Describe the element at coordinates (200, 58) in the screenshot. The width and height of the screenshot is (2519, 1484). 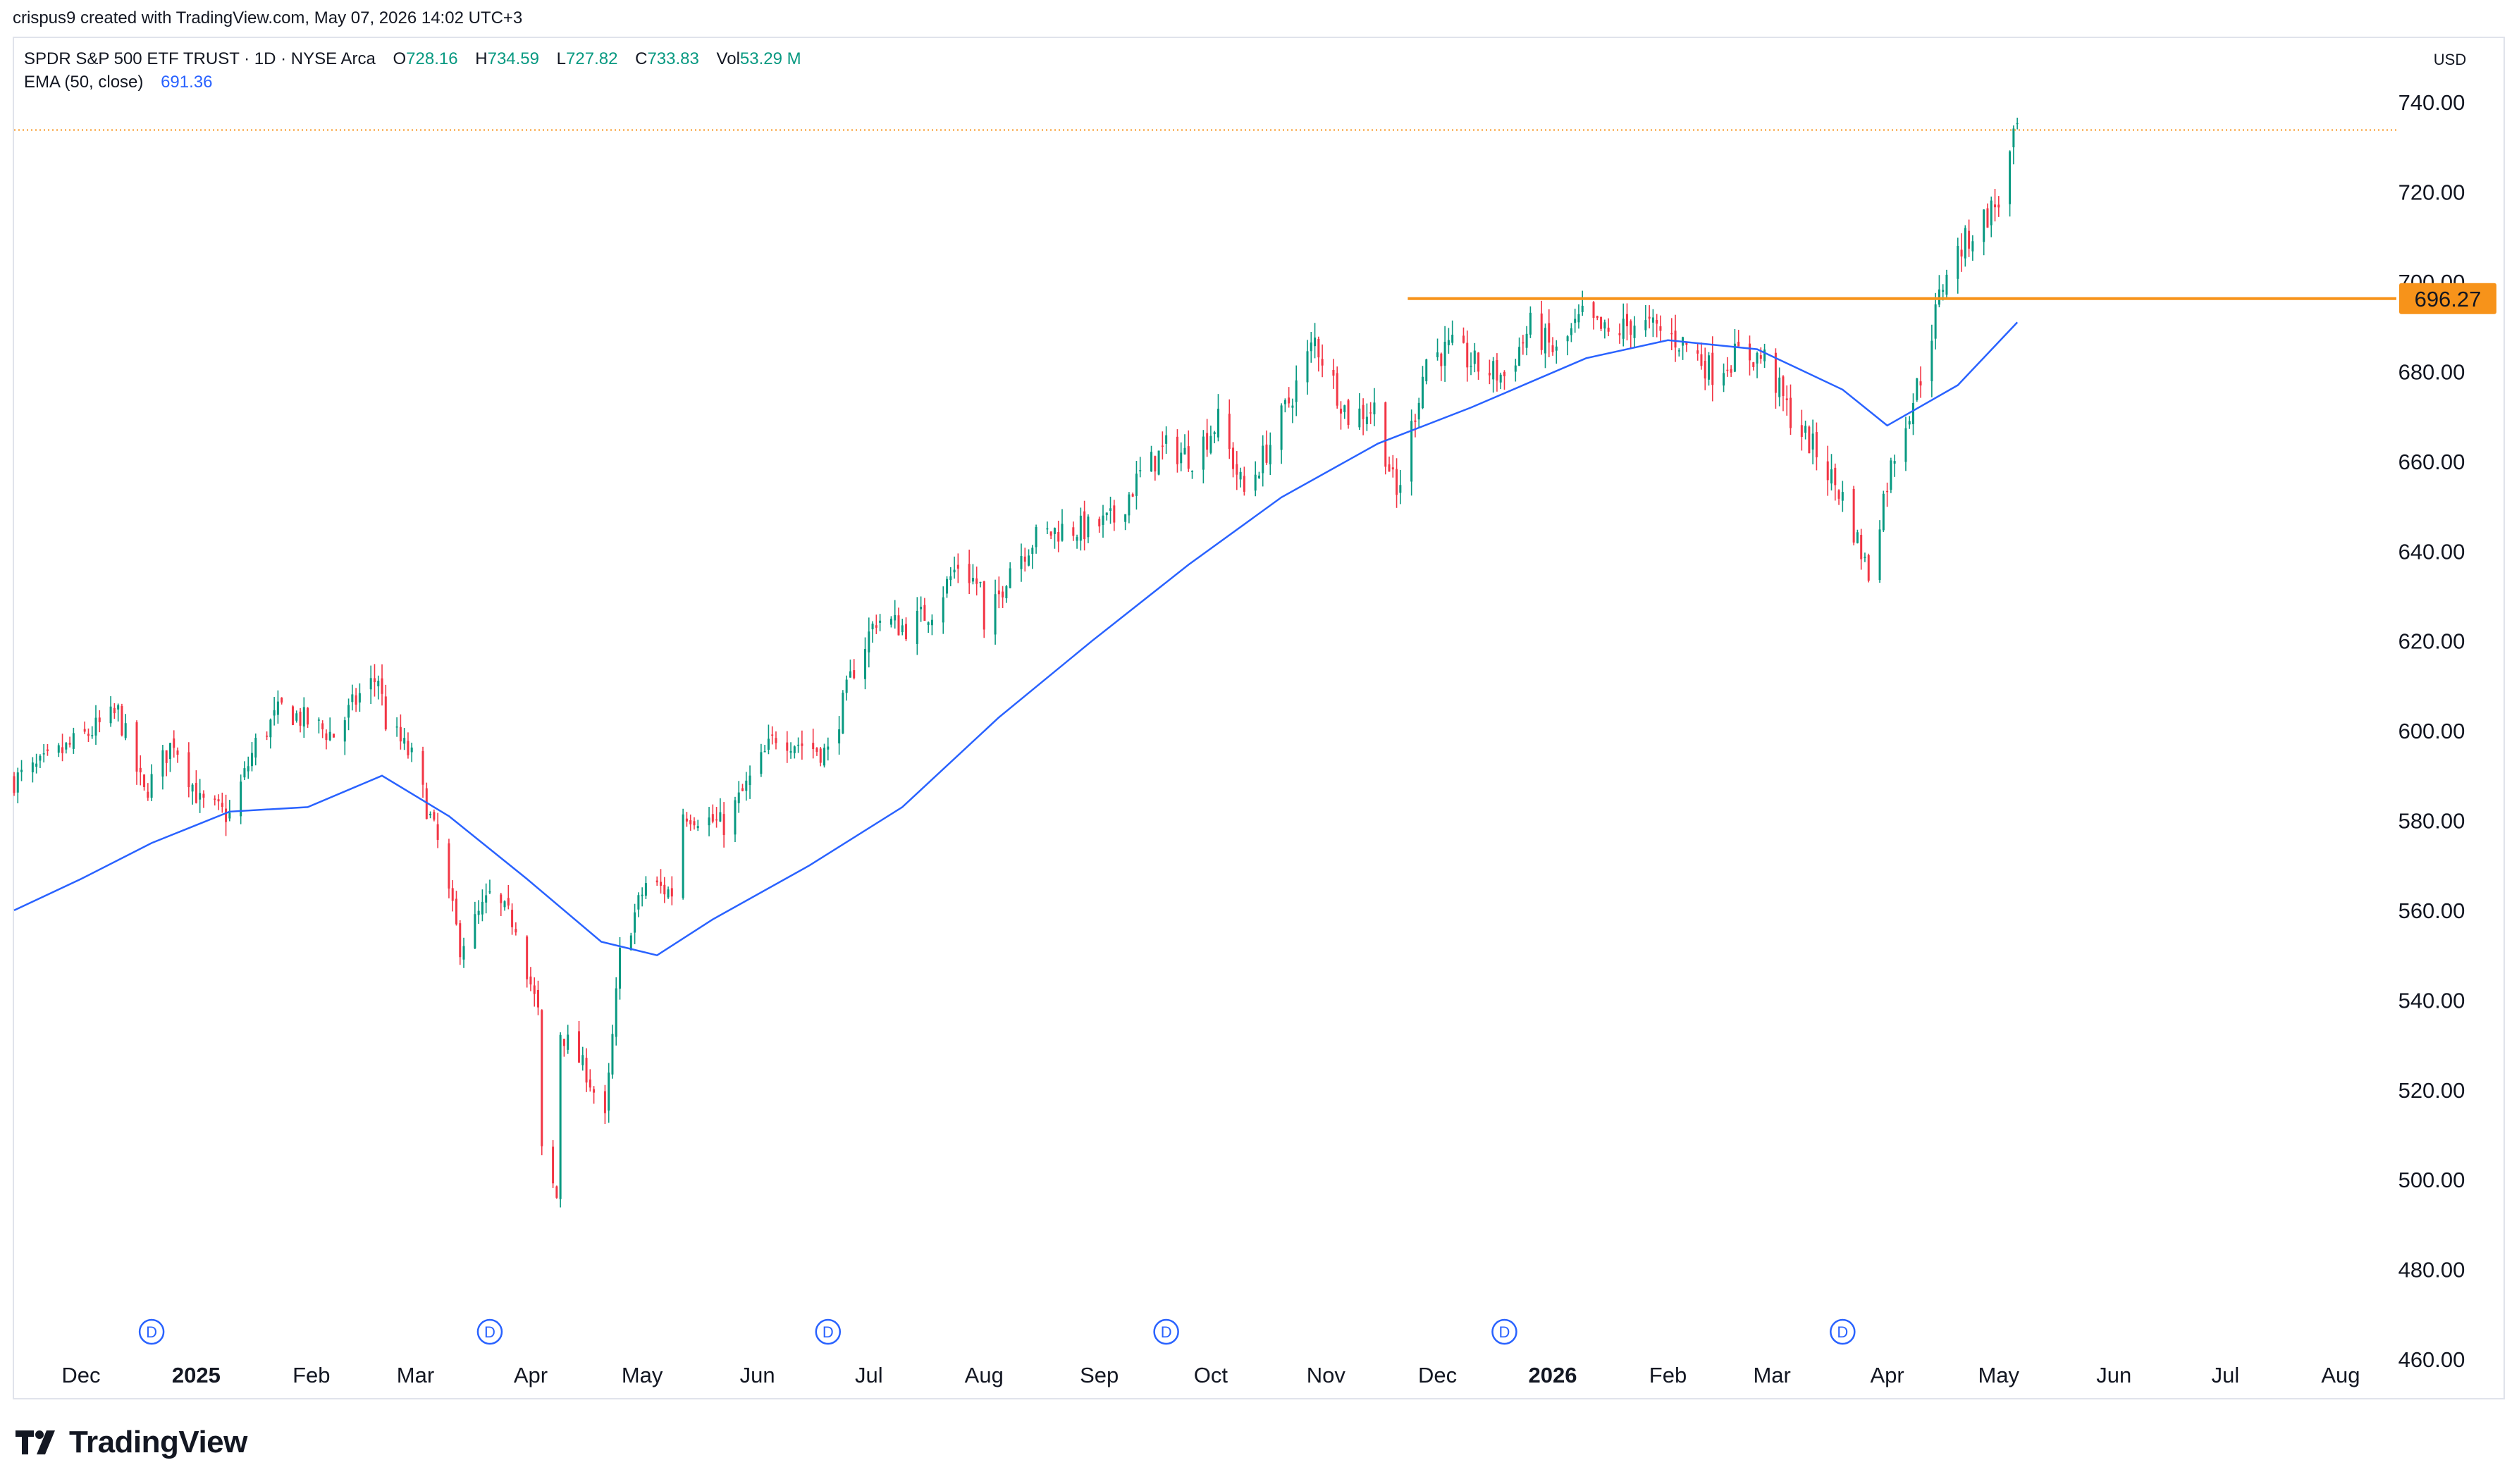
I see `legend-symbol: SPDR S&P 500 ETF TRUST · 1D · NYSE Arca` at that location.